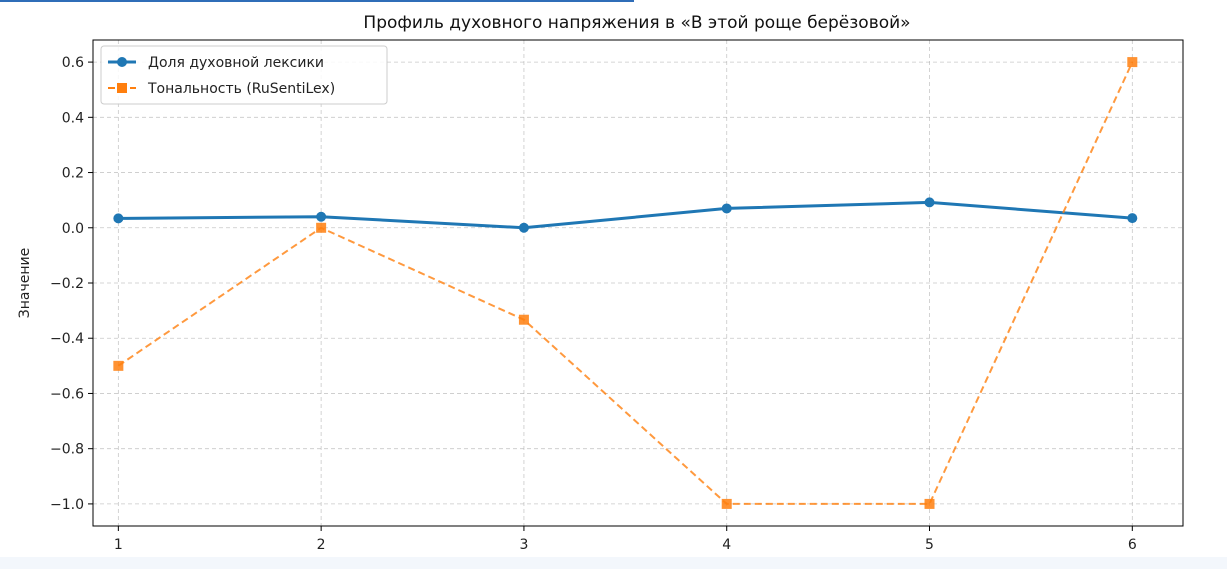 This screenshot has height=569, width=1227. What do you see at coordinates (929, 545) in the screenshot?
I see `x-tick-label: 5` at bounding box center [929, 545].